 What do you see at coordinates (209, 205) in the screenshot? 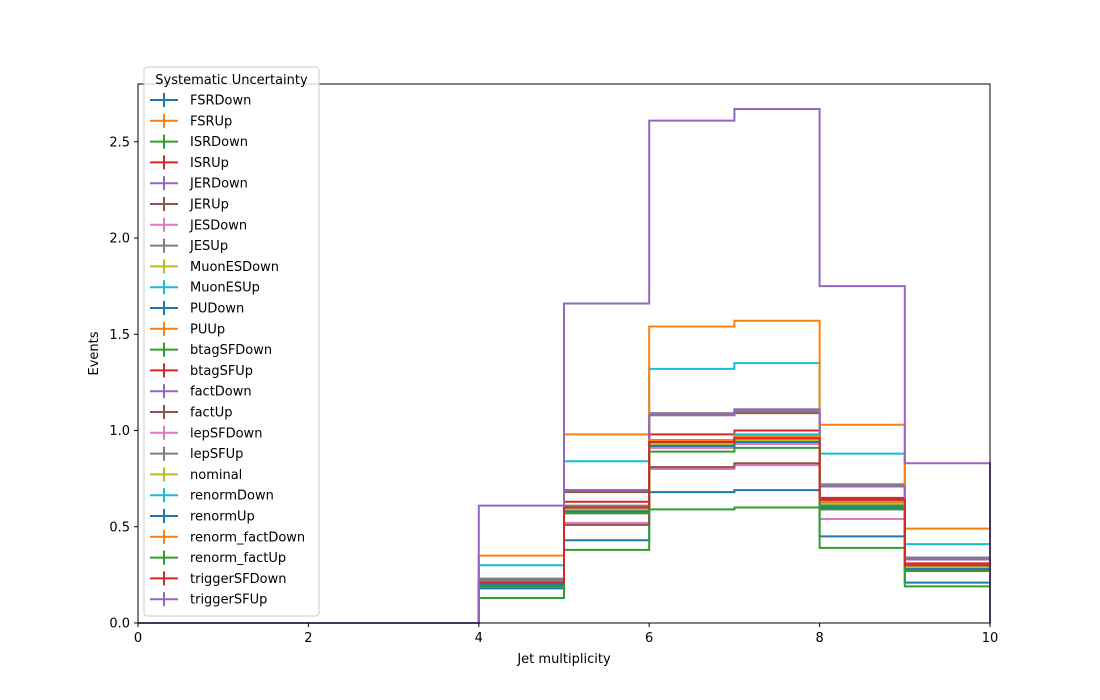
I see `legend-label: JERUp` at bounding box center [209, 205].